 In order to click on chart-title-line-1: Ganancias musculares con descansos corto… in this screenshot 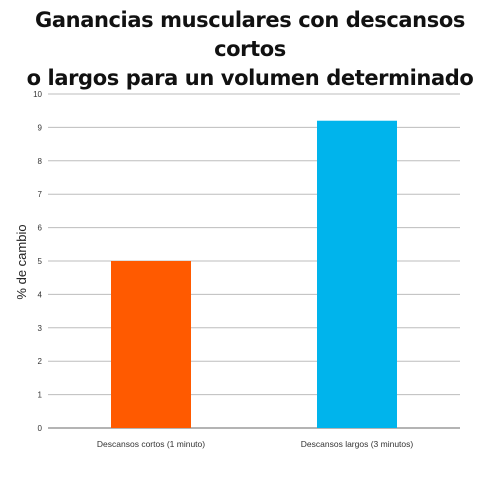, I will do `click(250, 34)`.